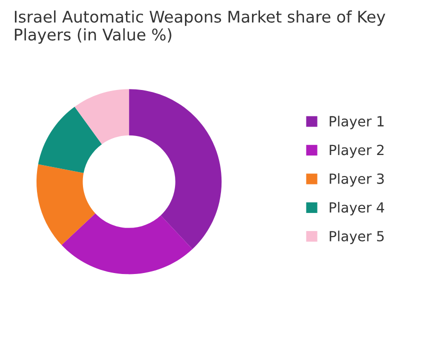 Image resolution: width=445 pixels, height=346 pixels. What do you see at coordinates (357, 123) in the screenshot?
I see `legend-label: Player 1` at bounding box center [357, 123].